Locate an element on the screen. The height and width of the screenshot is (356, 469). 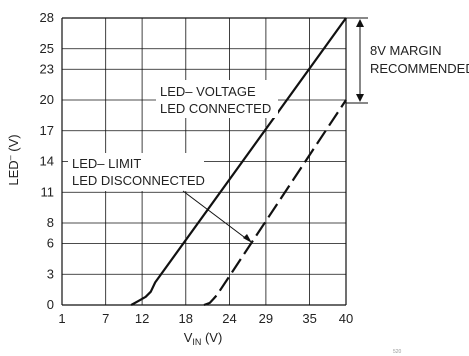
y-tick-label: 6 is located at coordinates (50, 243).